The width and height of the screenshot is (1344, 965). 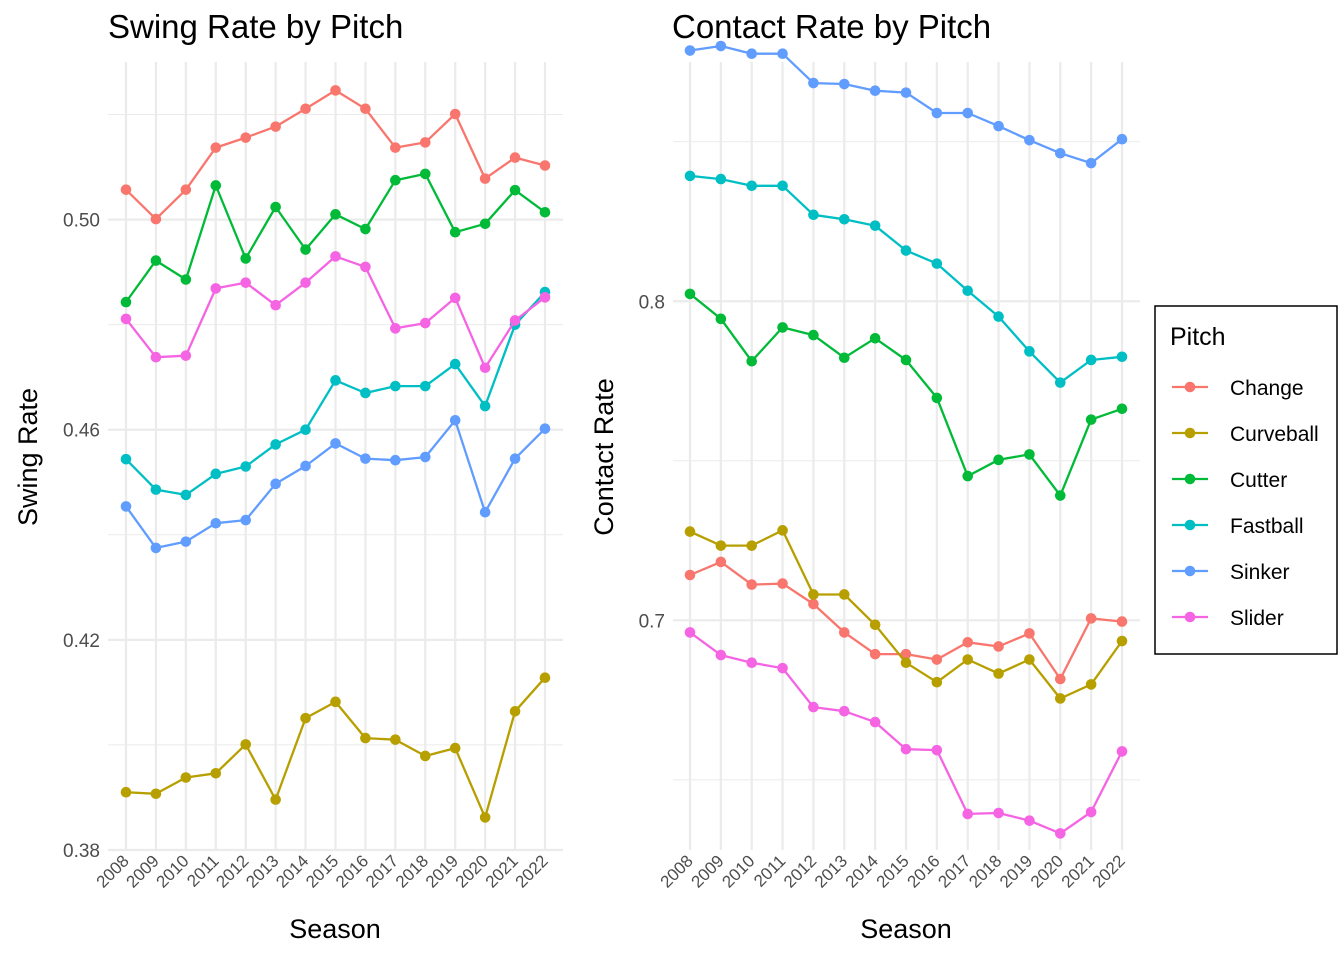 What do you see at coordinates (173, 871) in the screenshot?
I see `x-tick-label: 2010` at bounding box center [173, 871].